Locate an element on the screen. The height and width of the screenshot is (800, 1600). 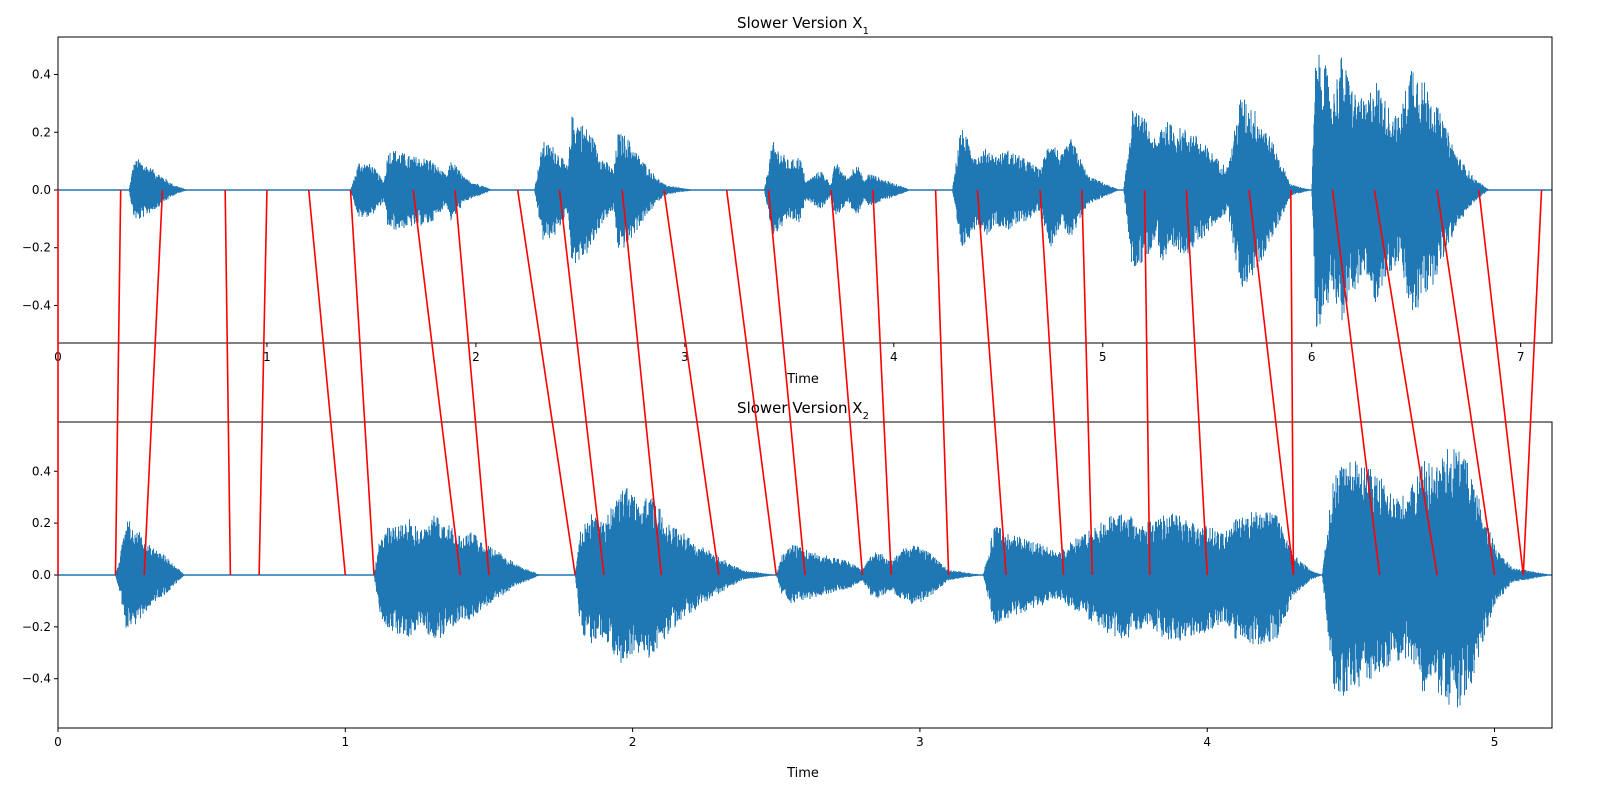
x-ticks-top: 01234567 is located at coordinates (789, 353).